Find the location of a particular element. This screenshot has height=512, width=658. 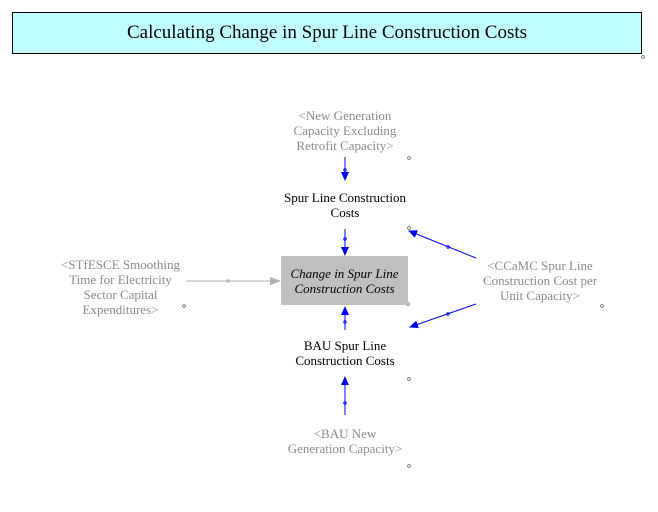

arrow-ccamc-to-bauspur is located at coordinates (443, 316).